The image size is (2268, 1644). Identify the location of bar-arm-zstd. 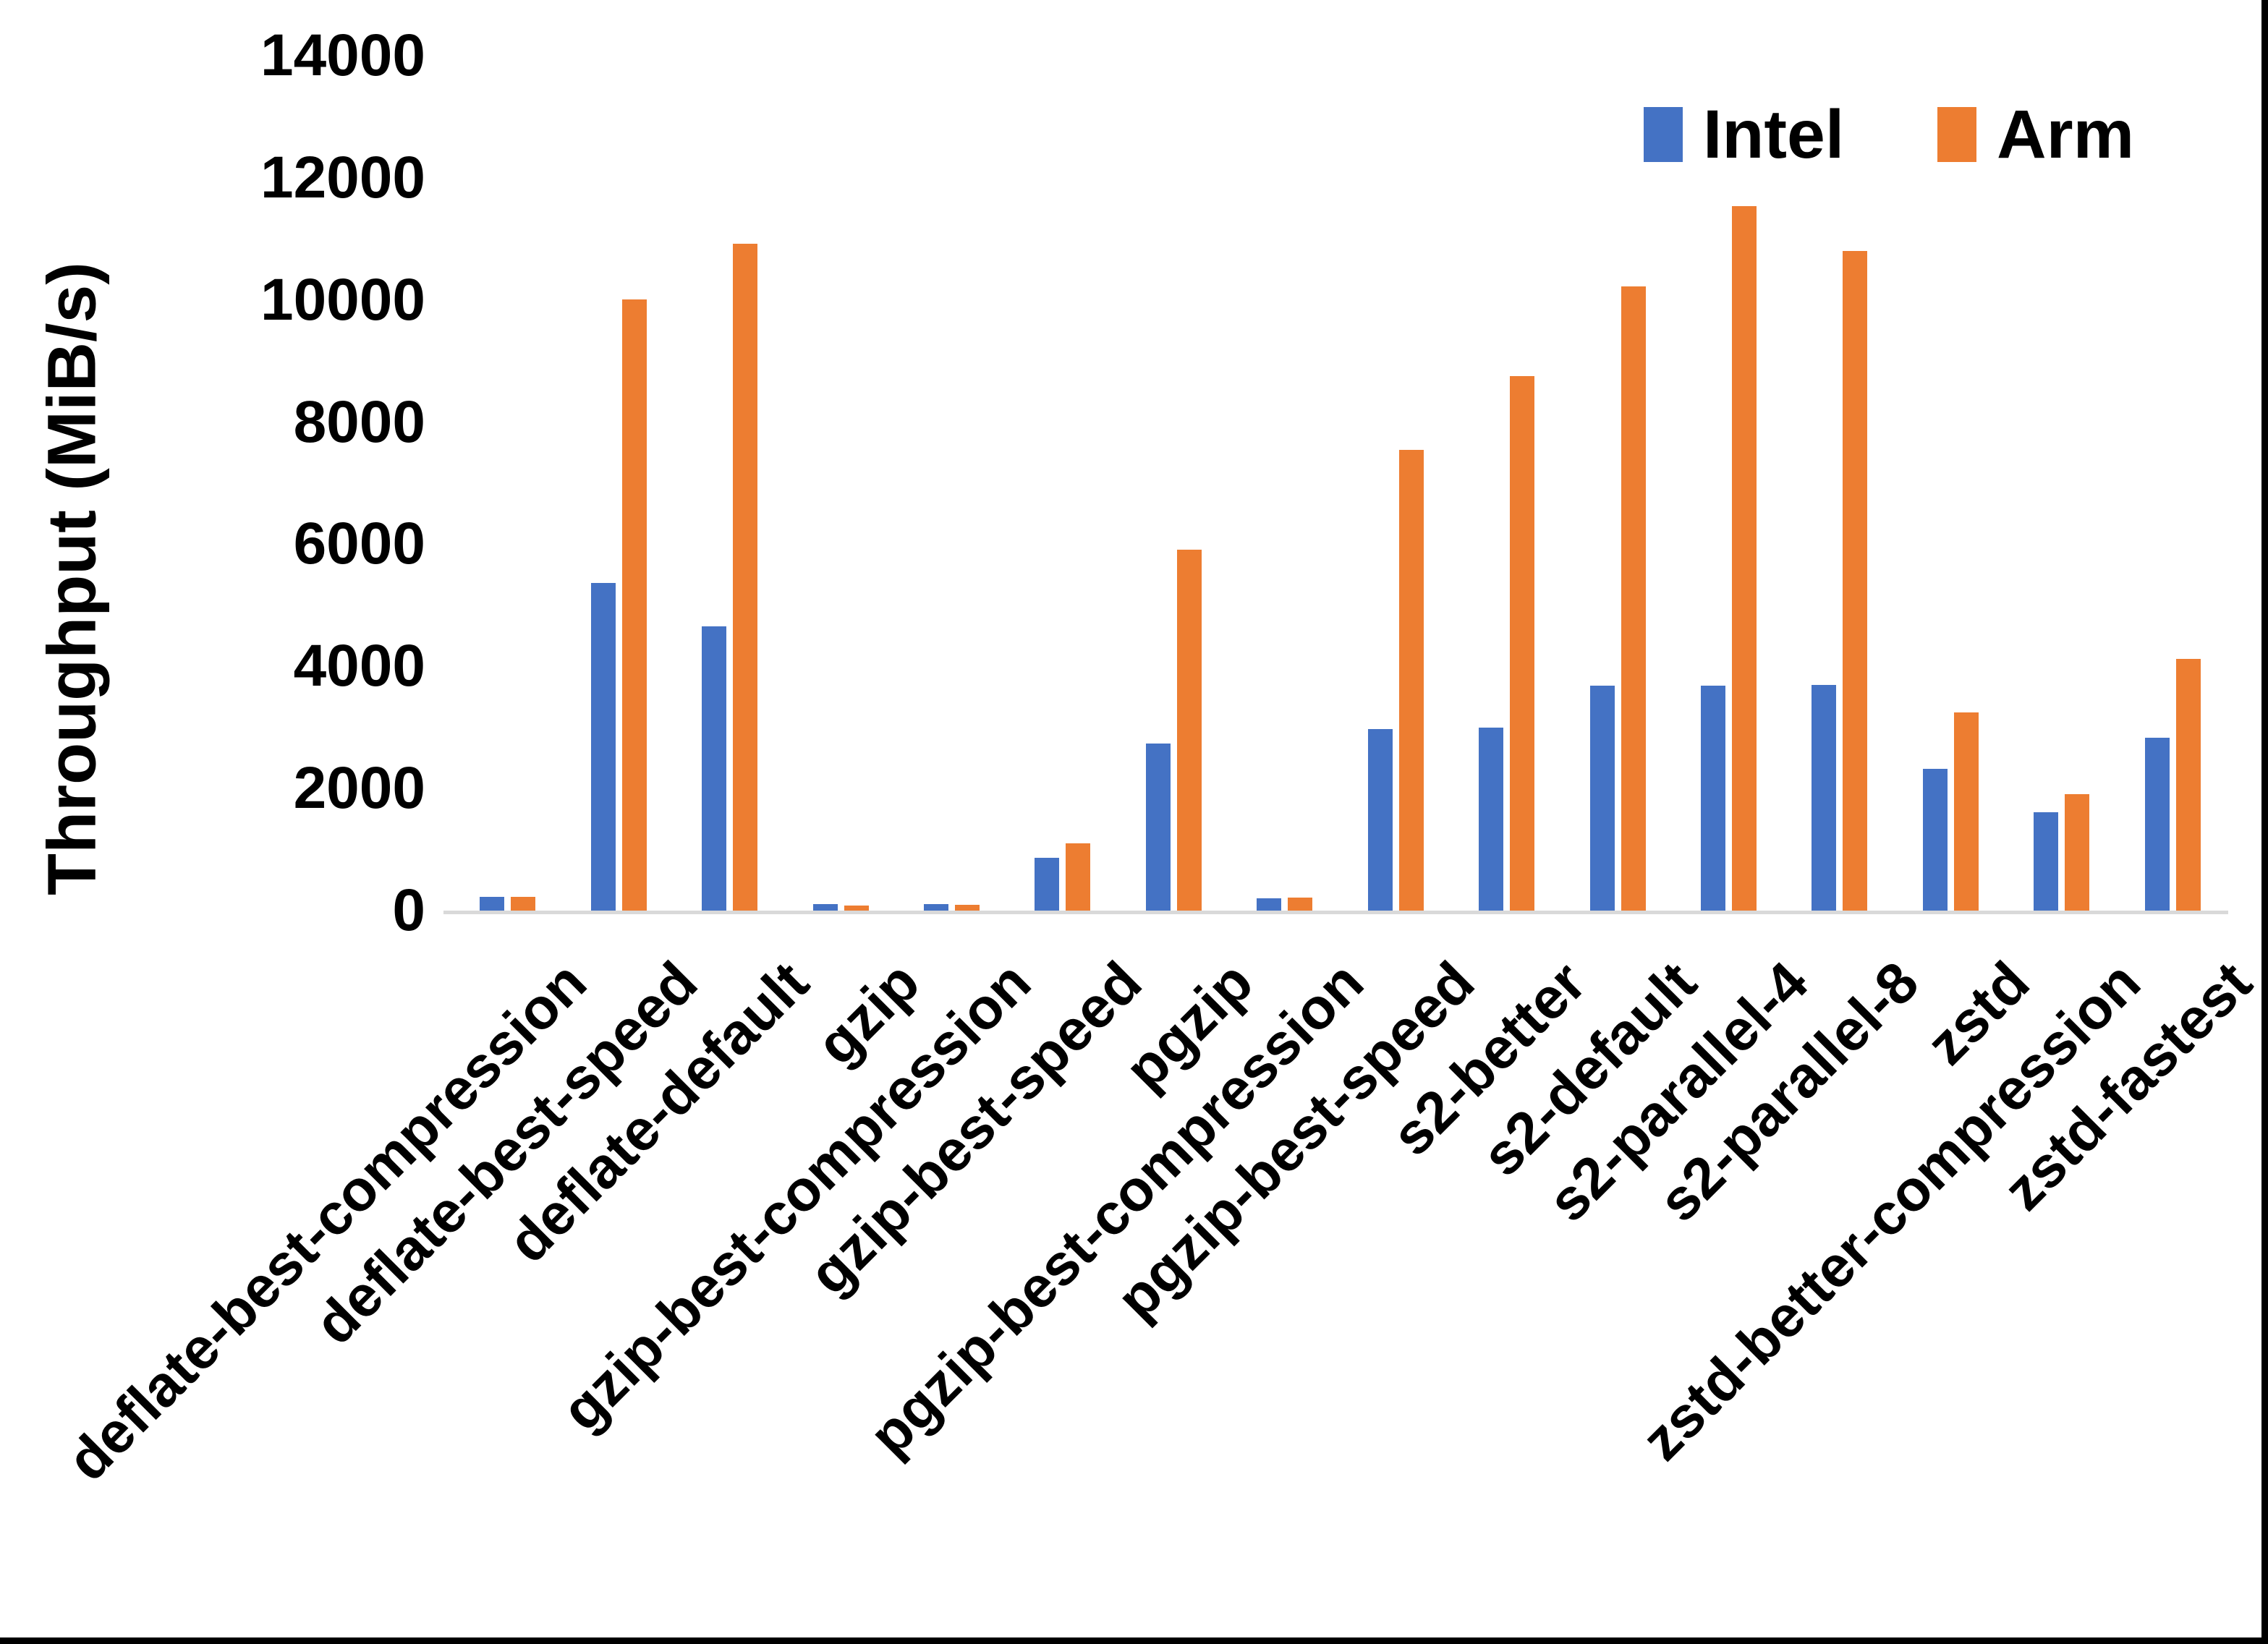
(1966, 812).